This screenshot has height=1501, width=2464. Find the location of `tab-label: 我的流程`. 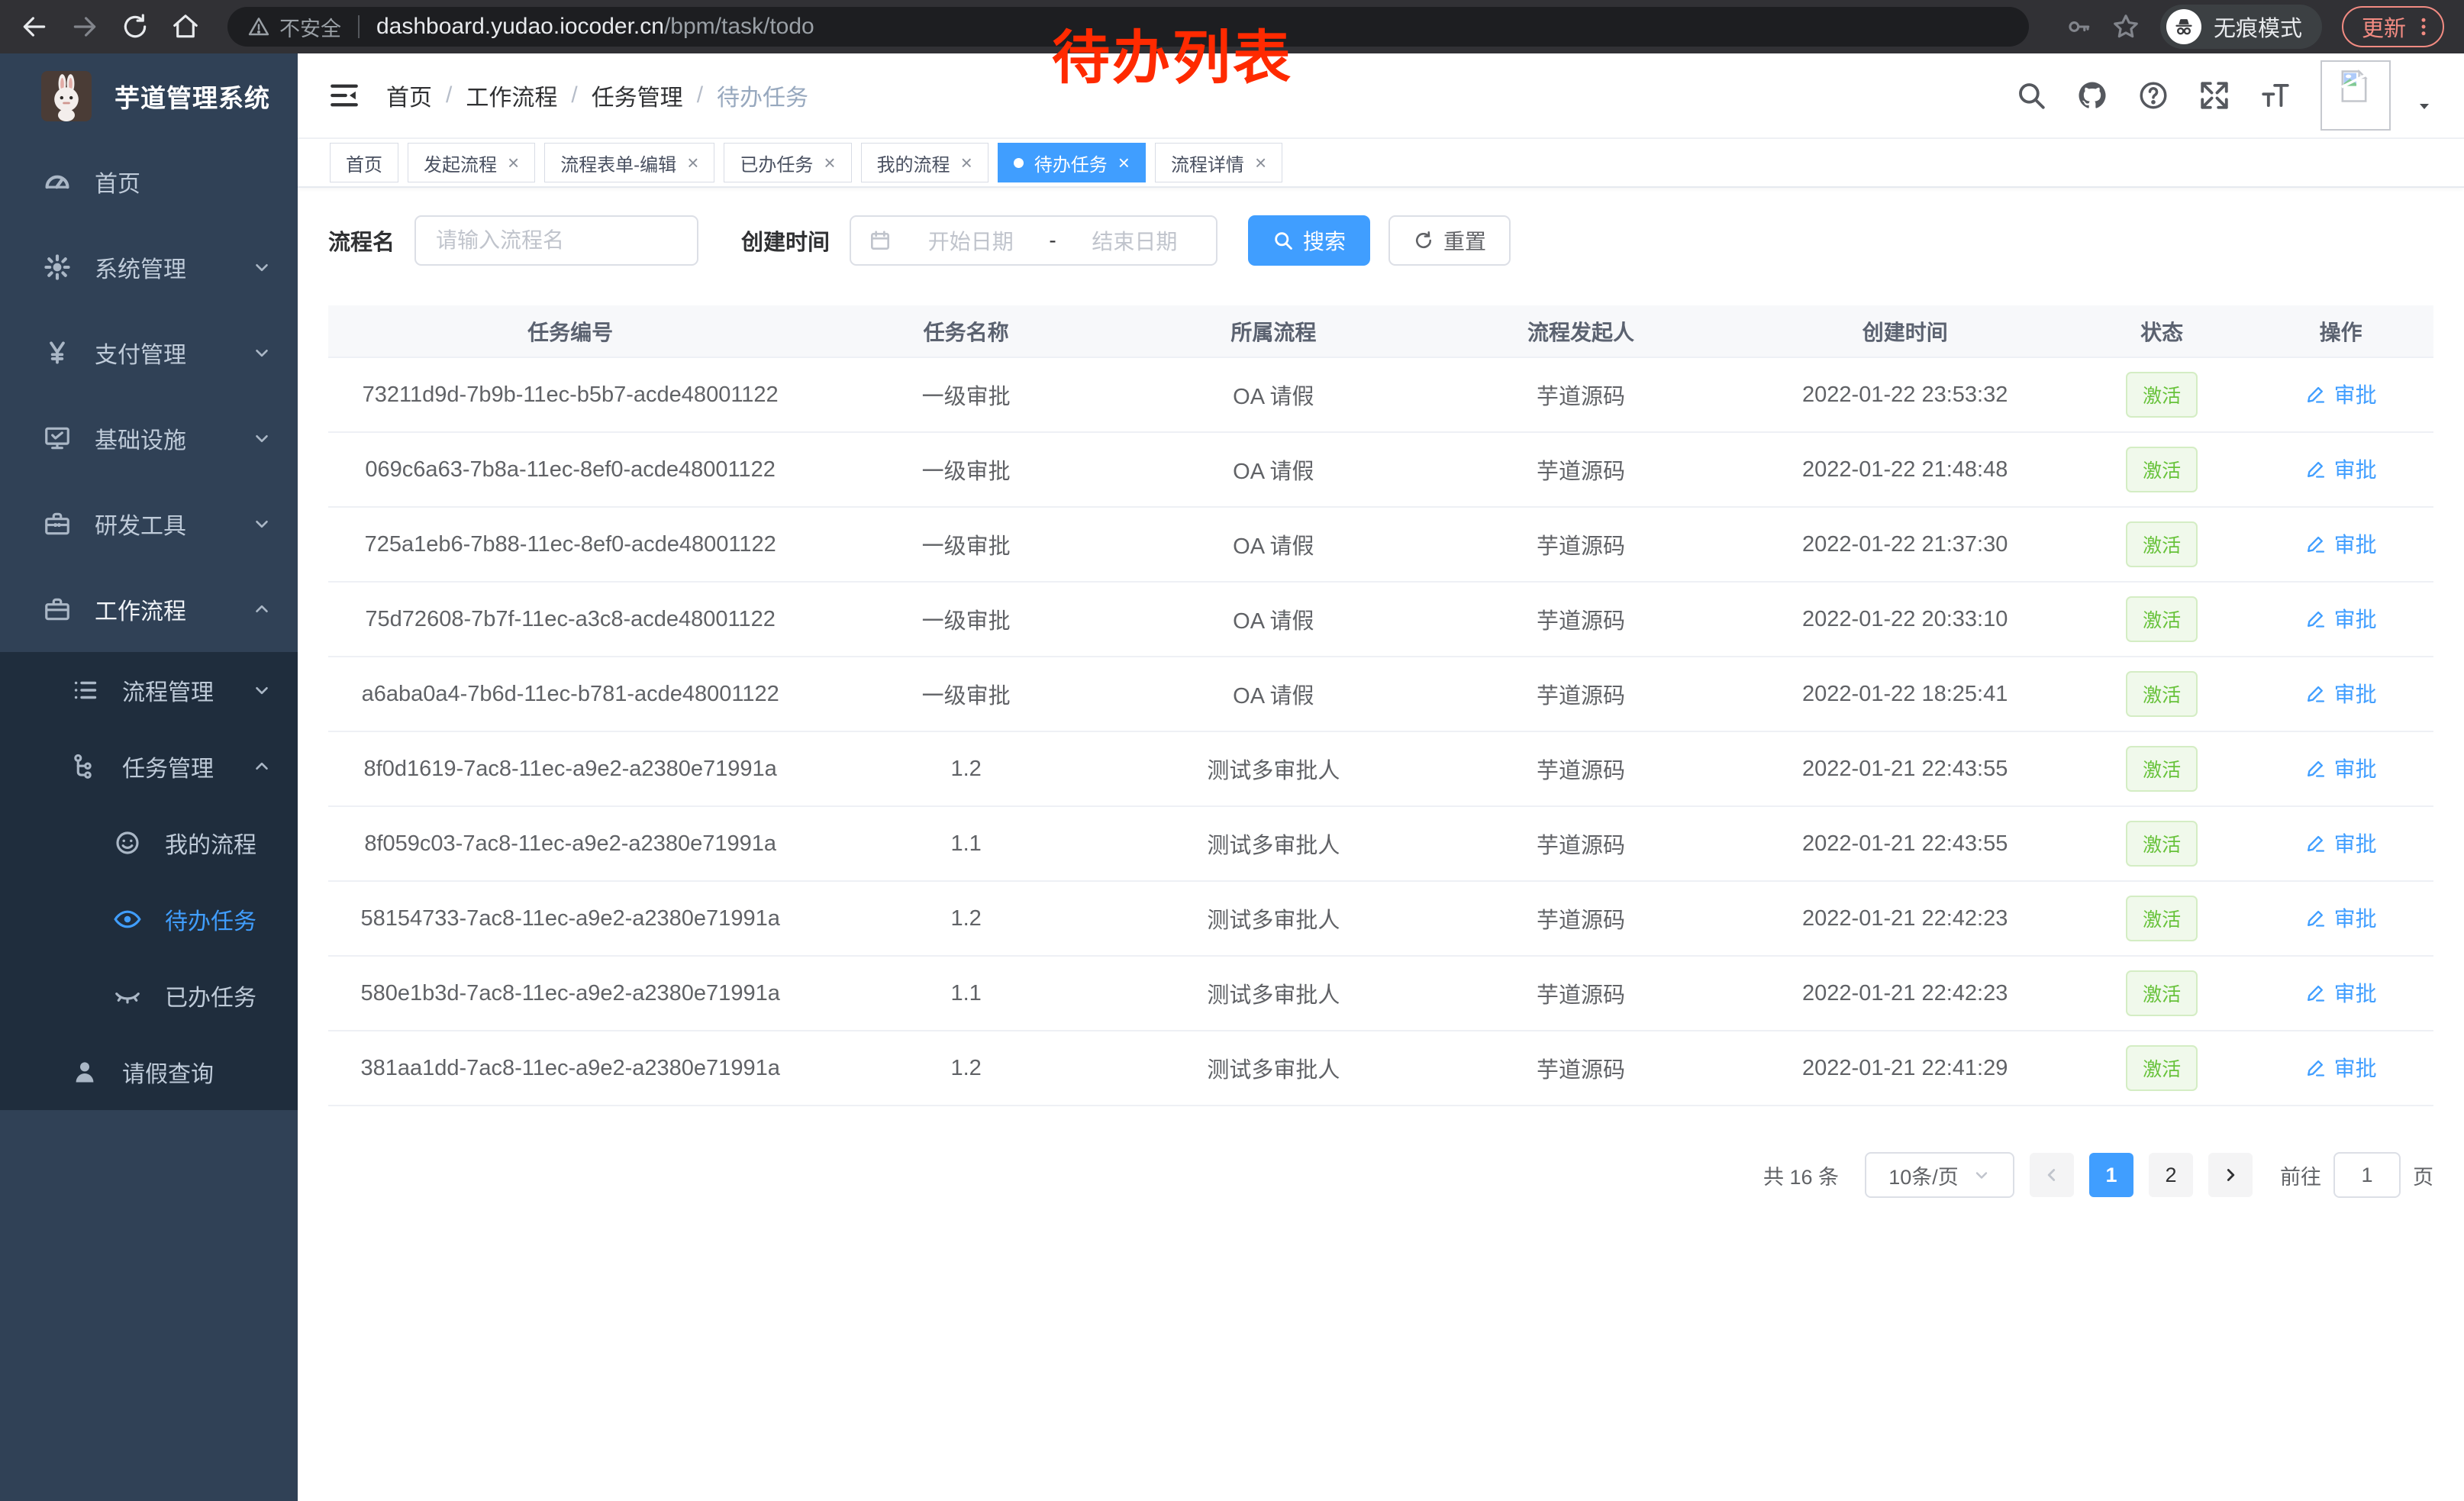

tab-label: 我的流程 is located at coordinates (913, 165).